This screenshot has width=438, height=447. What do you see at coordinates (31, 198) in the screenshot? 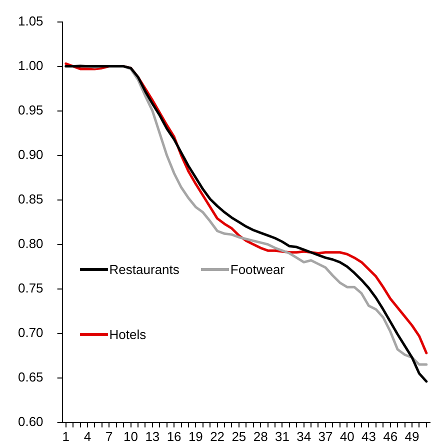
I see `y-tick-label: 0.85` at bounding box center [31, 198].